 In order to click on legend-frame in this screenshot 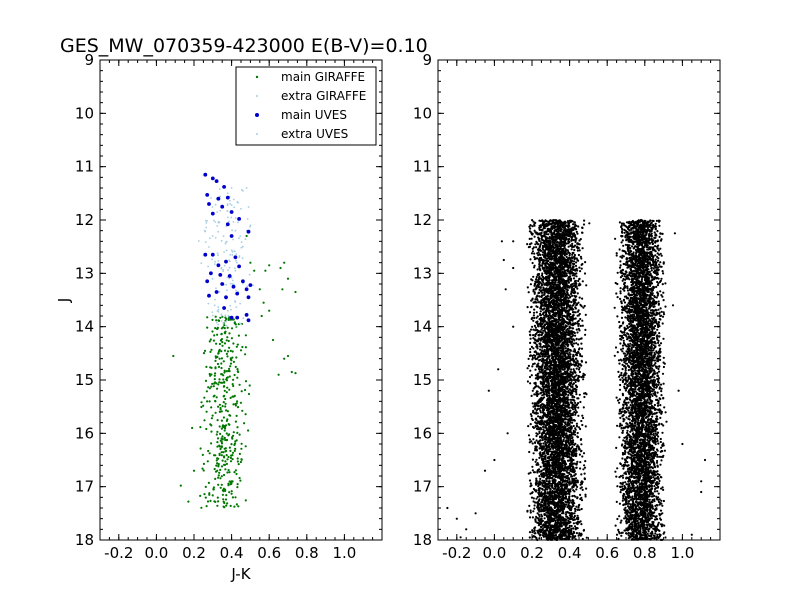, I will do `click(306, 106)`.